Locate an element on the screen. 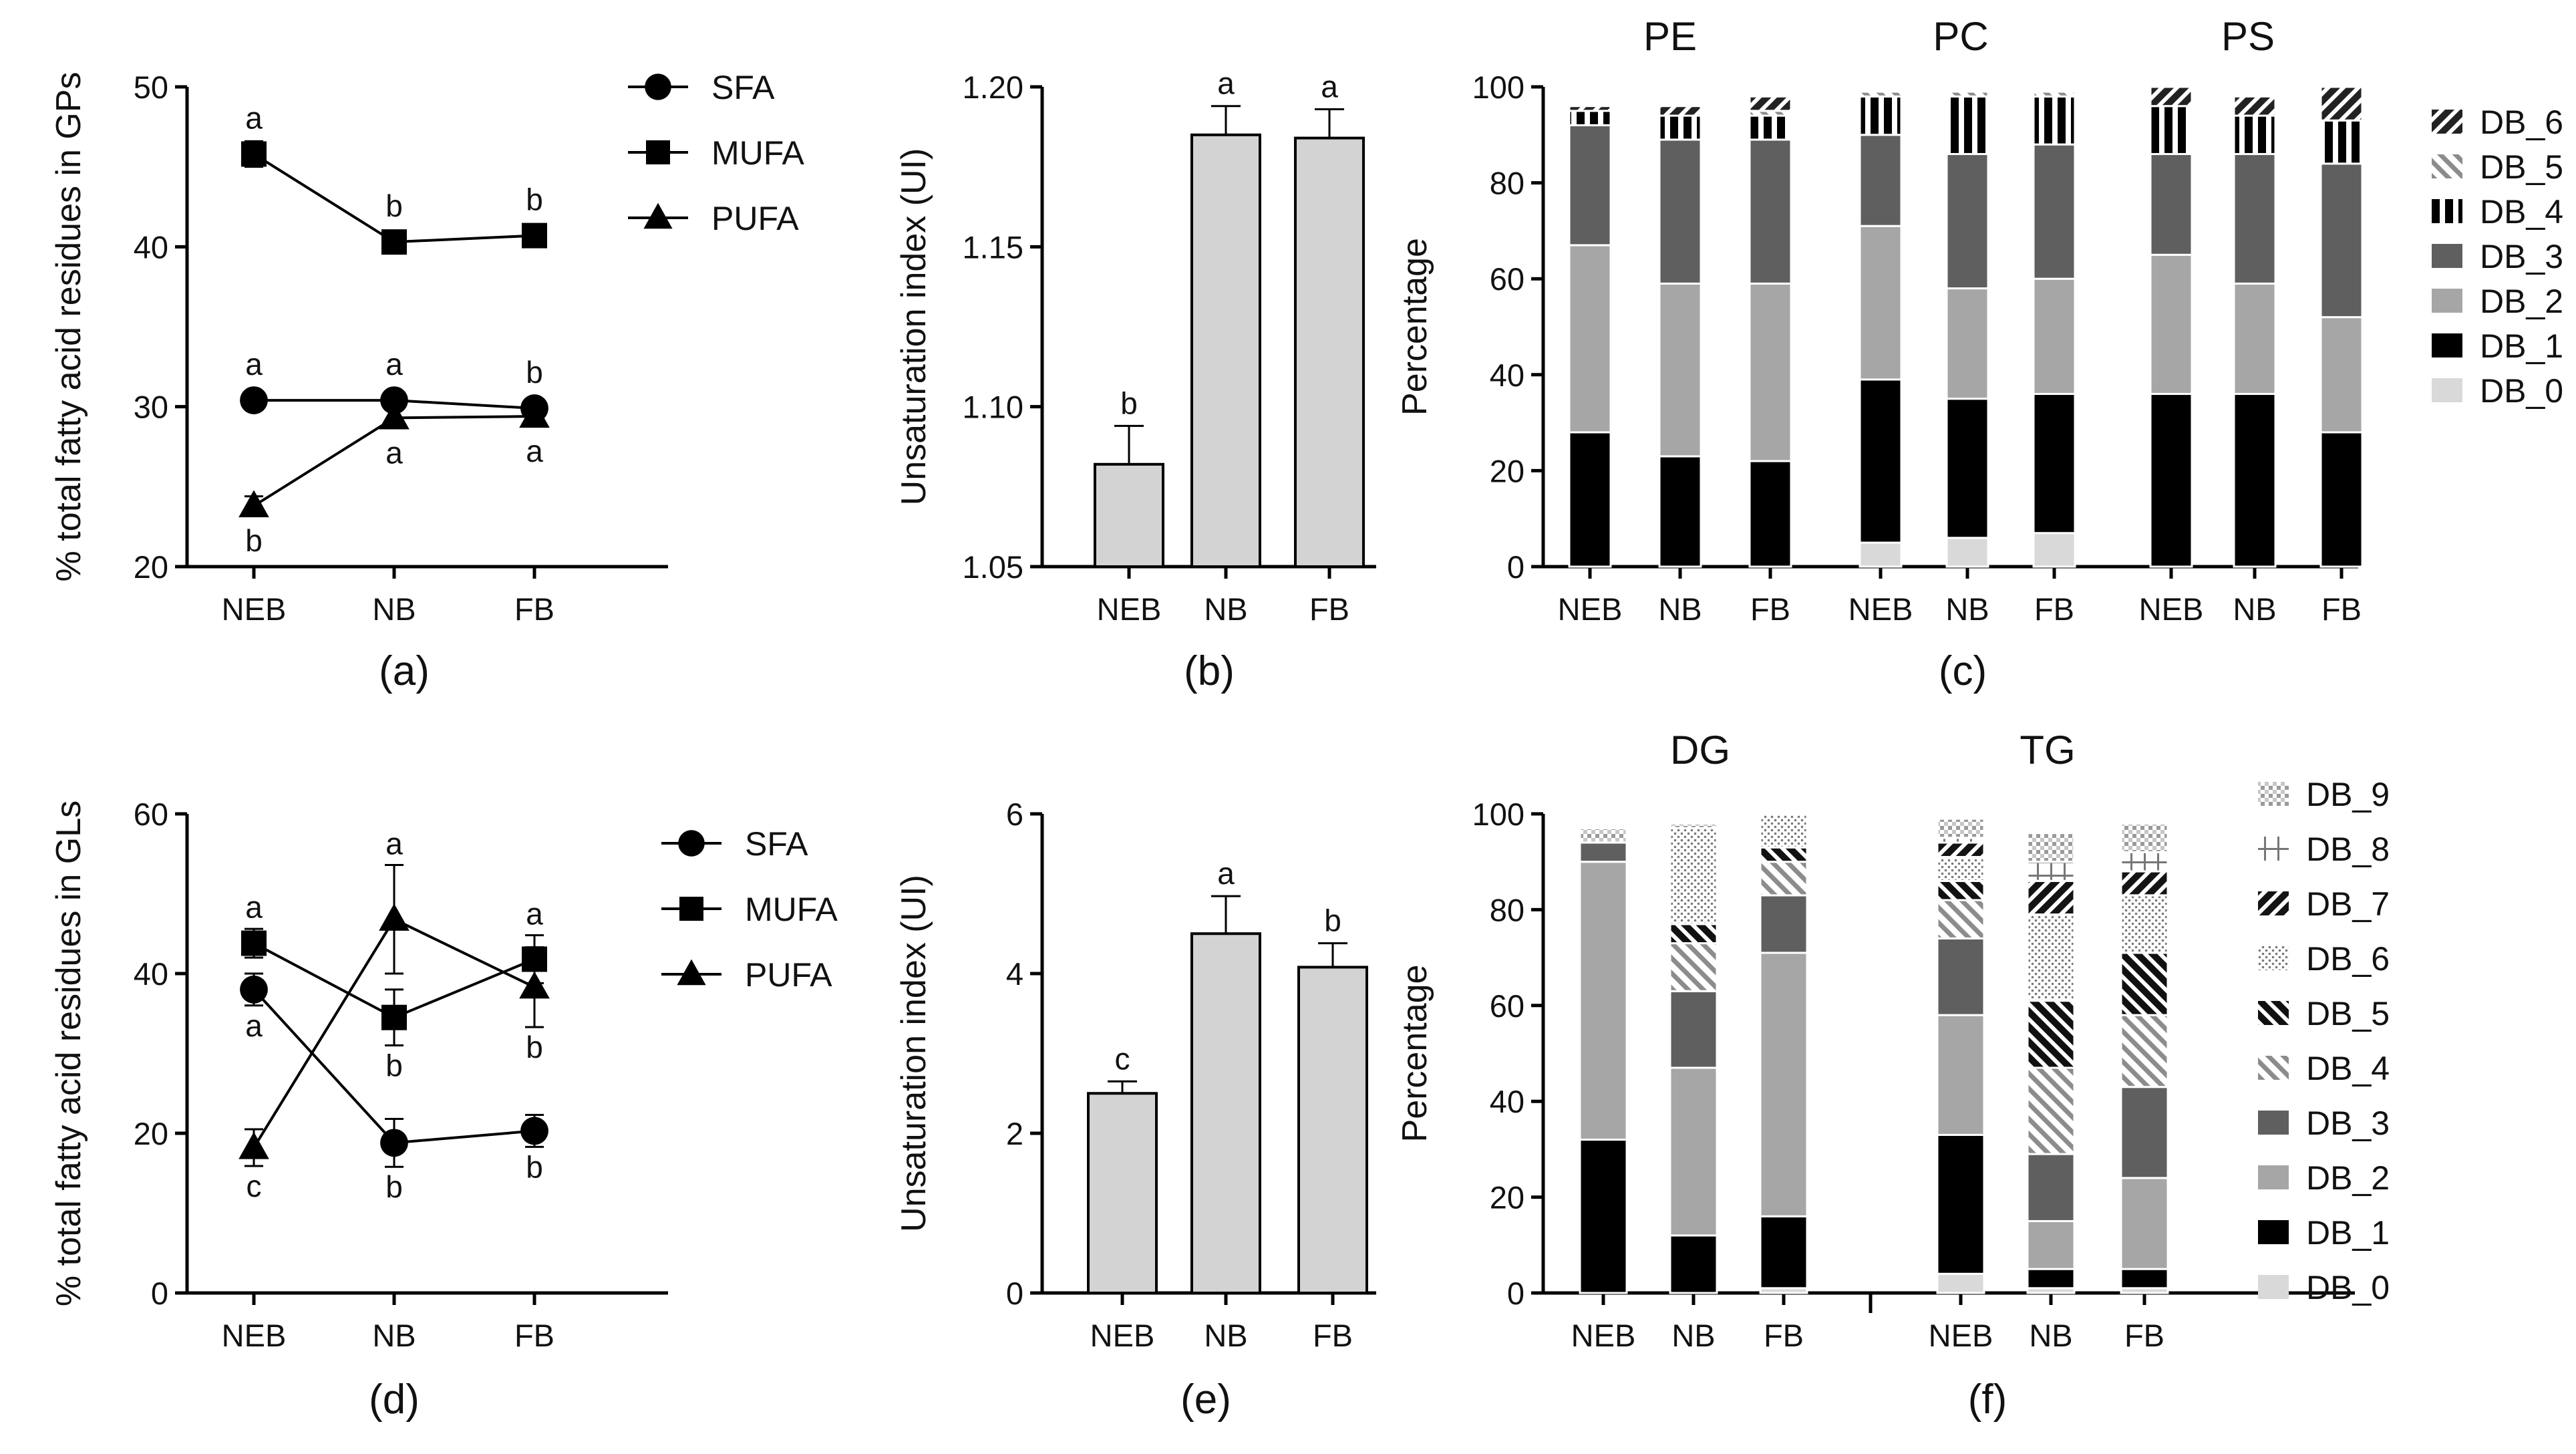 The height and width of the screenshot is (1454, 2576). legend-label: PUFA is located at coordinates (788, 975).